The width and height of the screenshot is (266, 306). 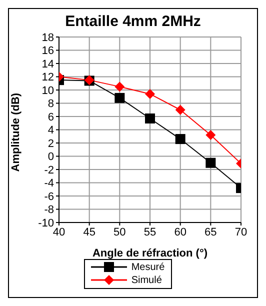 I want to click on y-tick-label: 12, so click(x=48, y=78).